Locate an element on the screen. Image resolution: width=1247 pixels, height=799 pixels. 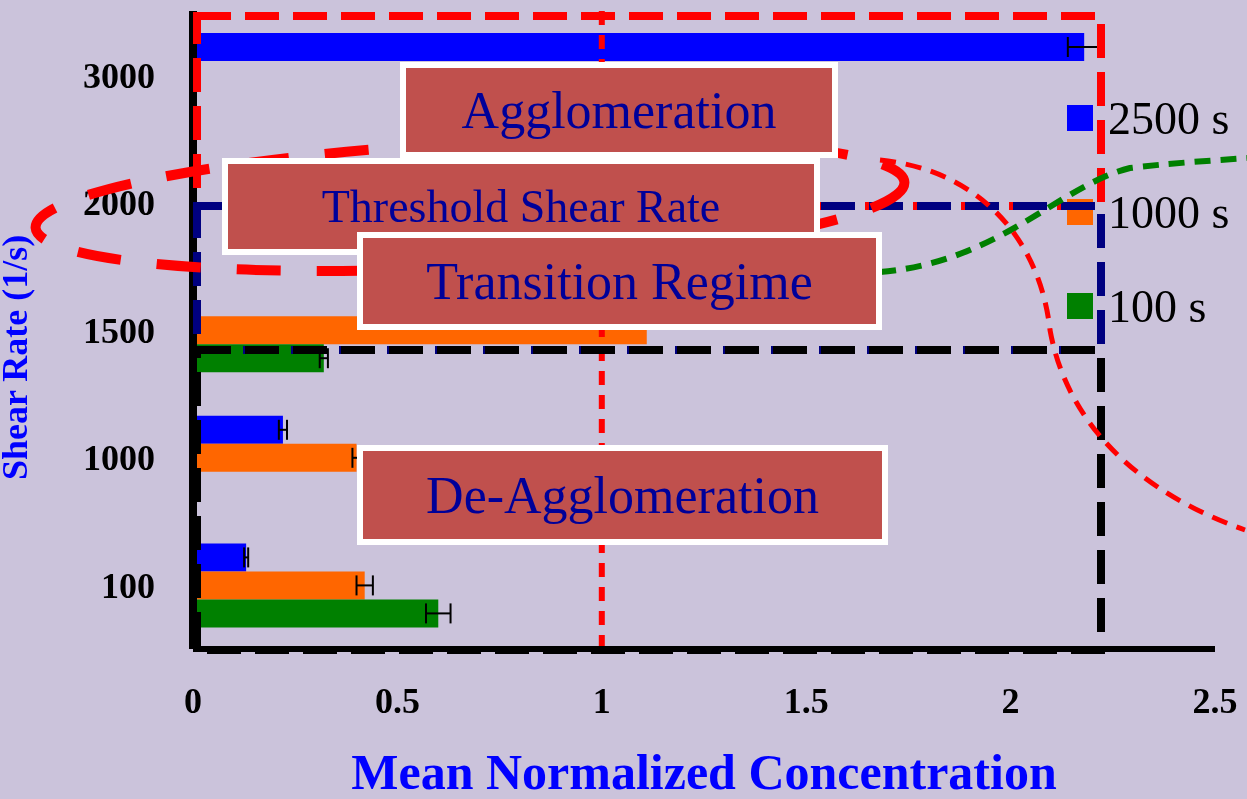
x-tick-label: 1.5 is located at coordinates (806, 700).